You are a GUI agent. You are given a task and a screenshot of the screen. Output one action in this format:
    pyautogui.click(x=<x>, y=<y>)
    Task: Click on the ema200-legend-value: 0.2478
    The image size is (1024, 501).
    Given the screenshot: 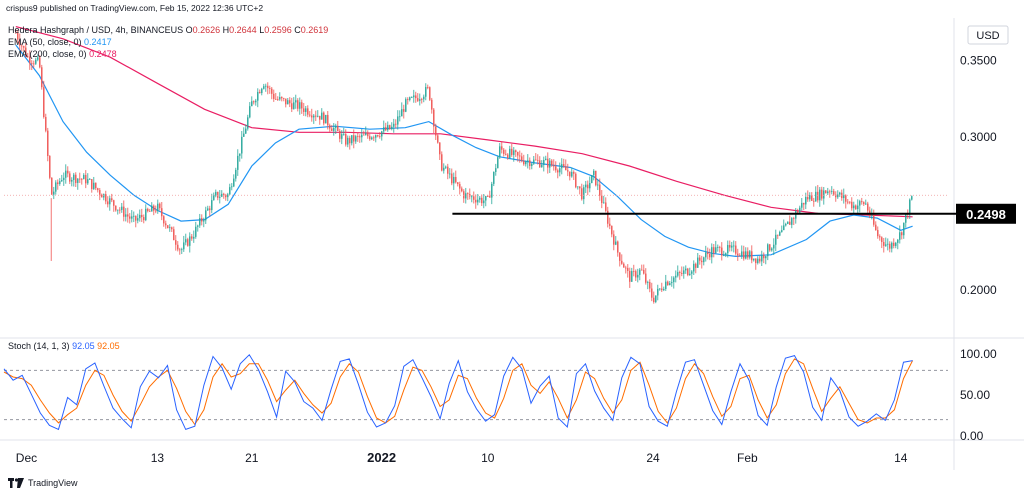 What is the action you would take?
    pyautogui.click(x=103, y=54)
    